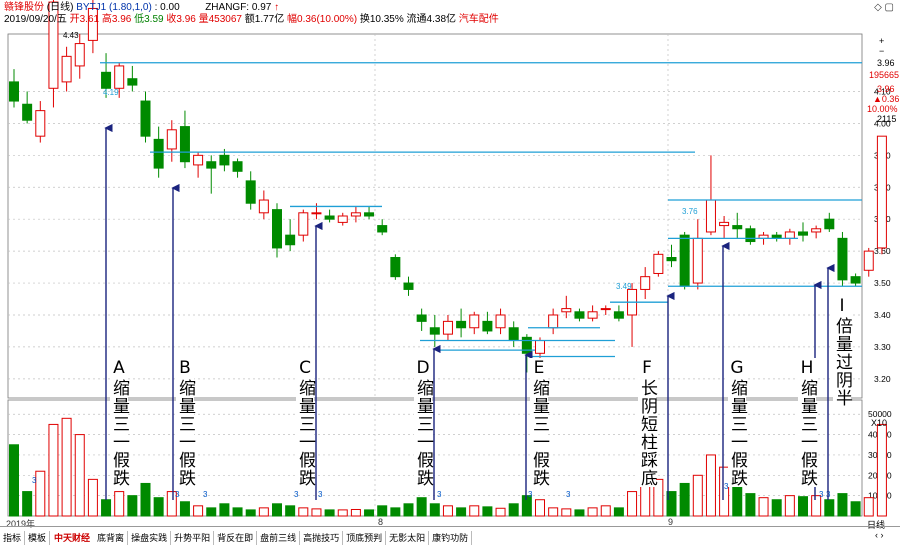 This screenshot has height=548, width=900. What do you see at coordinates (279, 537) in the screenshot?
I see `tab-three-lines: 盘前三线` at bounding box center [279, 537].